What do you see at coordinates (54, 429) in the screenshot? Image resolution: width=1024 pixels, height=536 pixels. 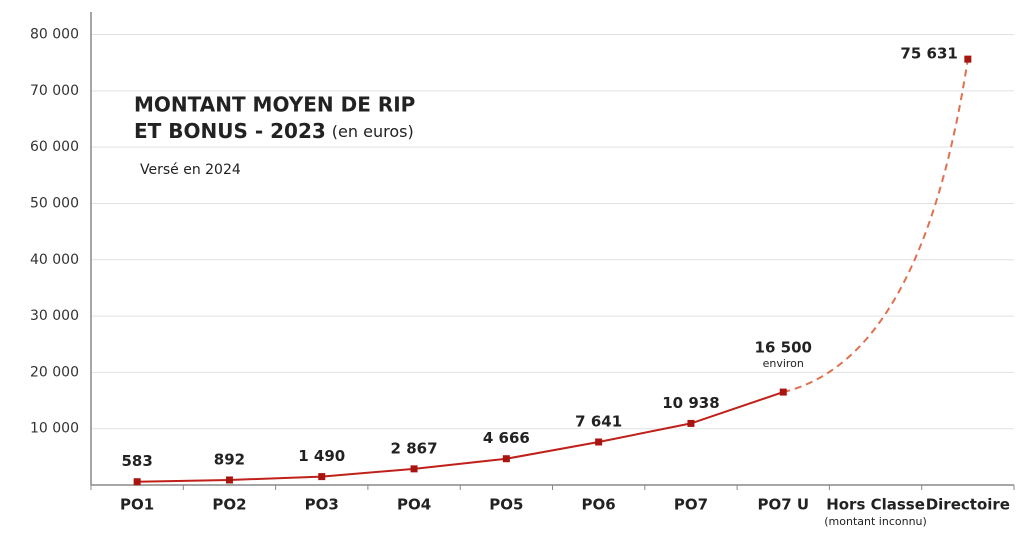 I see `y-tick-label: 10 000` at bounding box center [54, 429].